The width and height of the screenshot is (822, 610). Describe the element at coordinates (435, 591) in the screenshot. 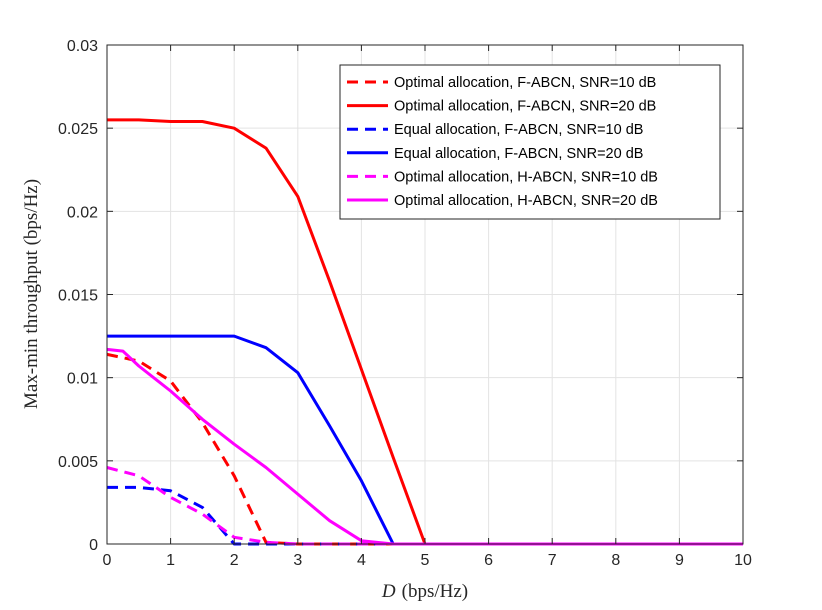

I see `x-axis-unit: (bps/Hz)` at that location.